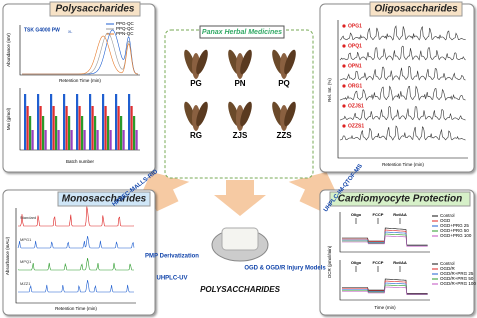 This screenshot has width=477, height=318. I want to click on herb-label: PG, so click(196, 83).